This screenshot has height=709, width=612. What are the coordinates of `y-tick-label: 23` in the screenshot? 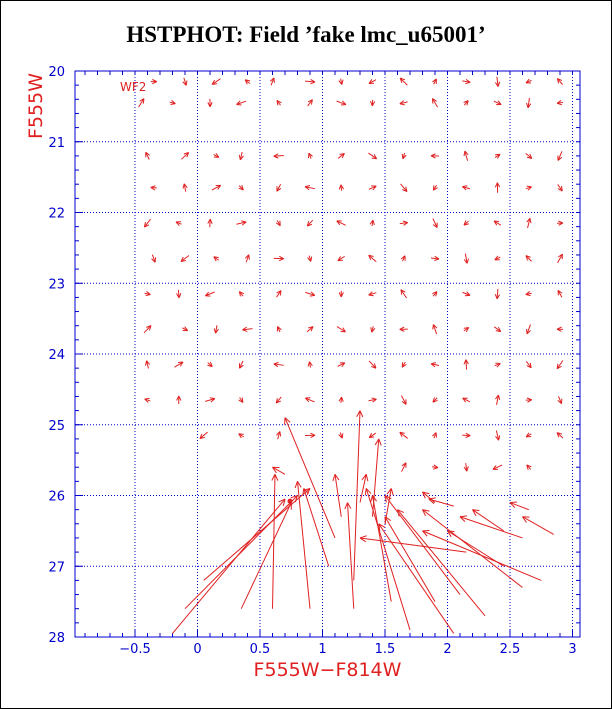 It's located at (56, 284).